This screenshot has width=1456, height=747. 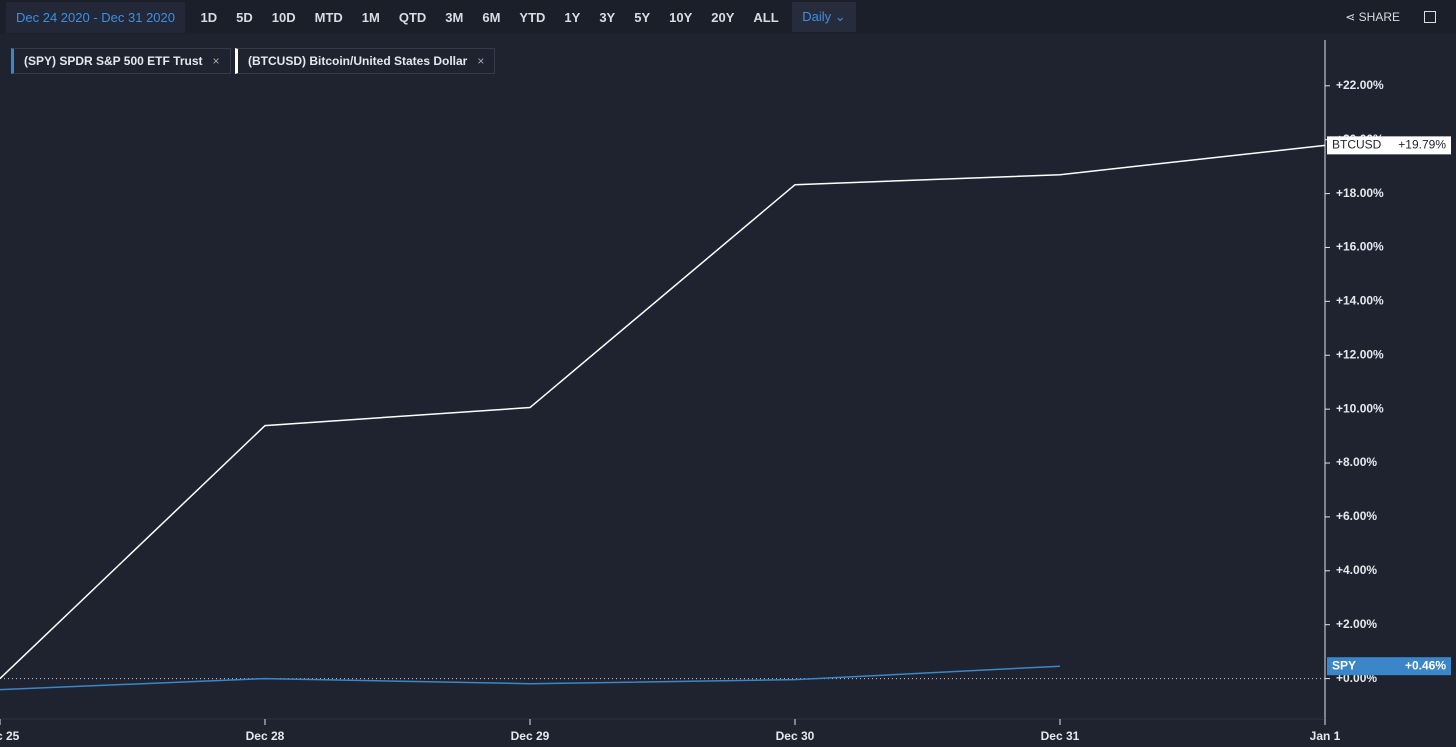 What do you see at coordinates (766, 17) in the screenshot?
I see `range-button: ALL` at bounding box center [766, 17].